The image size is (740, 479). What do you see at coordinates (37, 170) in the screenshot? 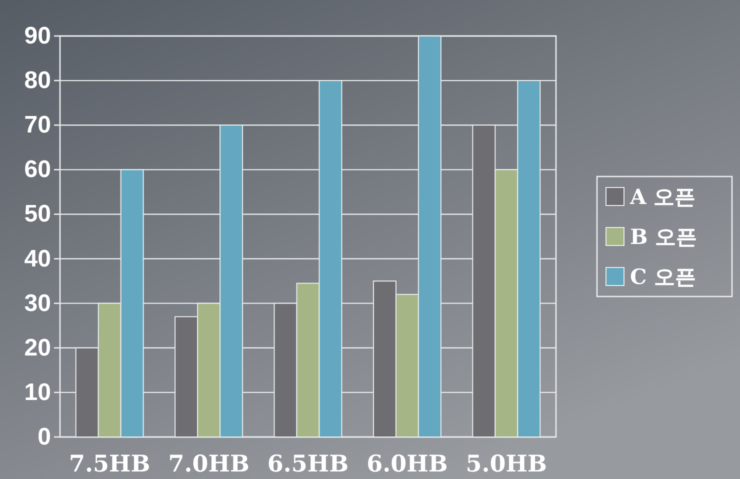
I see `y-tick-label: 60` at bounding box center [37, 170].